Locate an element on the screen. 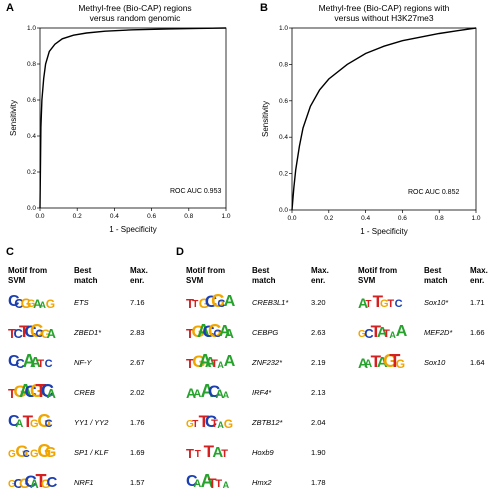  best-match-gene: NRF1 is located at coordinates (84, 482).